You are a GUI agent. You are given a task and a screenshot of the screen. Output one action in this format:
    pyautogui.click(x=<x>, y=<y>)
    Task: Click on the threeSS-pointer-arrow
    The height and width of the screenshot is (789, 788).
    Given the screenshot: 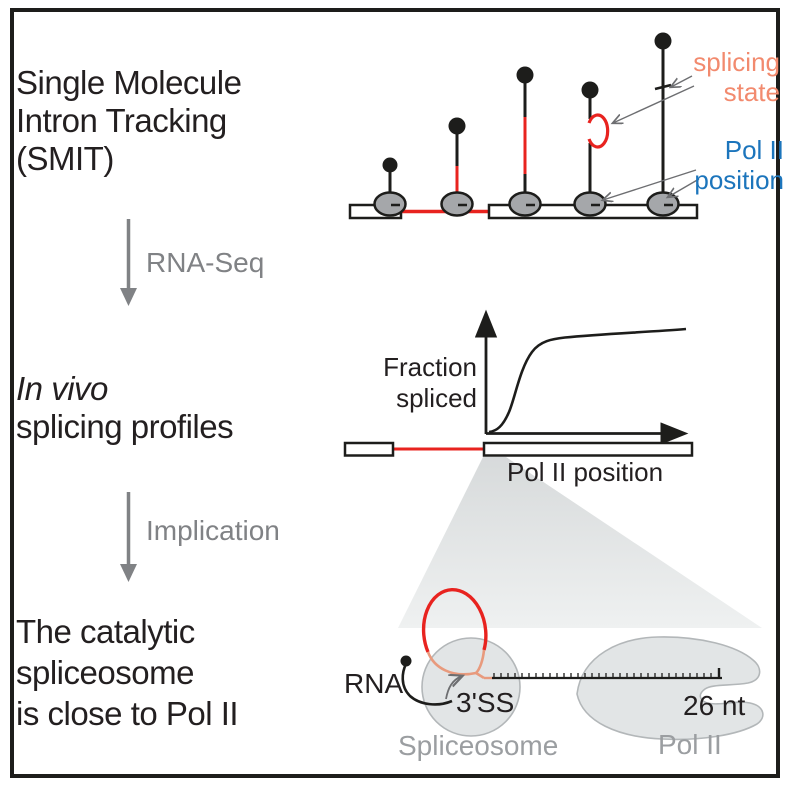 What is the action you would take?
    pyautogui.click(x=453, y=688)
    